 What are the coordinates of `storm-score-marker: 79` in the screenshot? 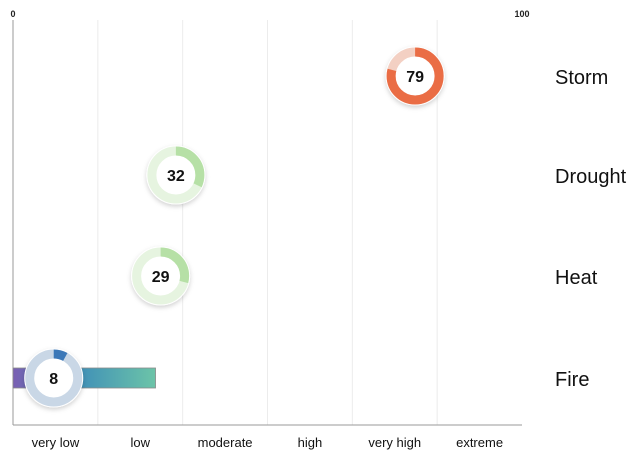 It's located at (415, 76).